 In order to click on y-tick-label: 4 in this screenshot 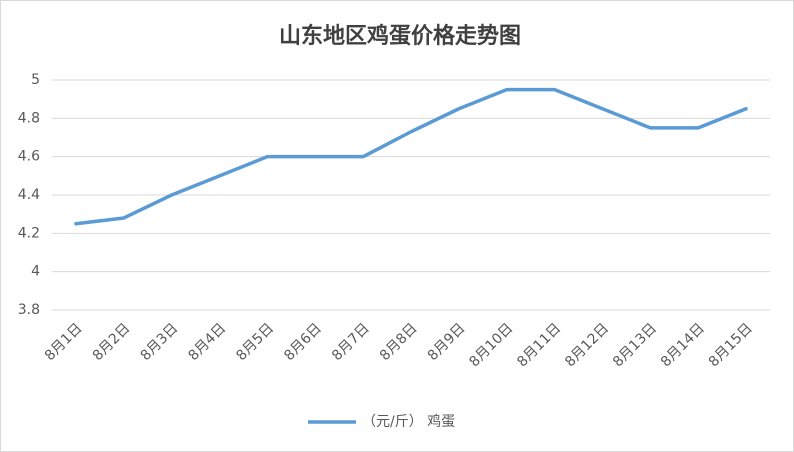, I will do `click(35, 272)`.